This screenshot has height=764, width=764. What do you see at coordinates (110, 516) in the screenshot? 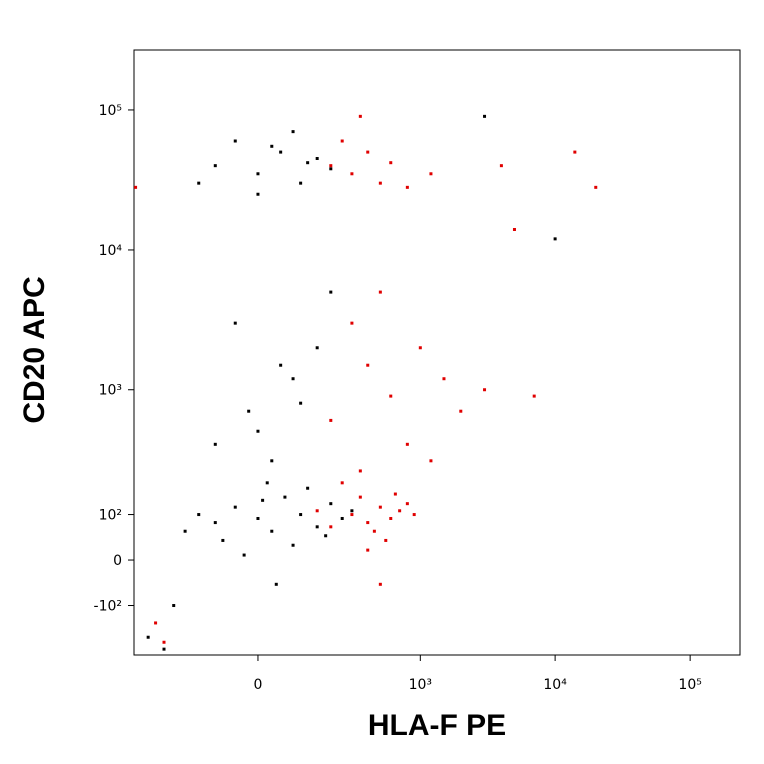
I see `y-tick-label: 10²` at bounding box center [110, 516].